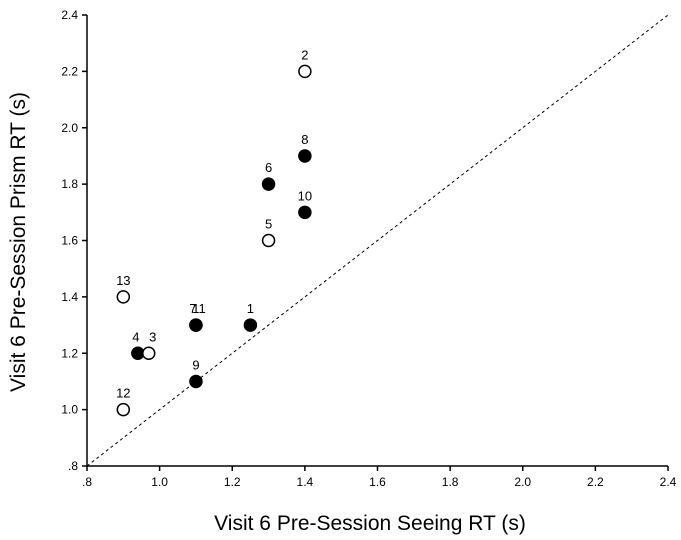  I want to click on x-tick-label: 1.8, so click(450, 482).